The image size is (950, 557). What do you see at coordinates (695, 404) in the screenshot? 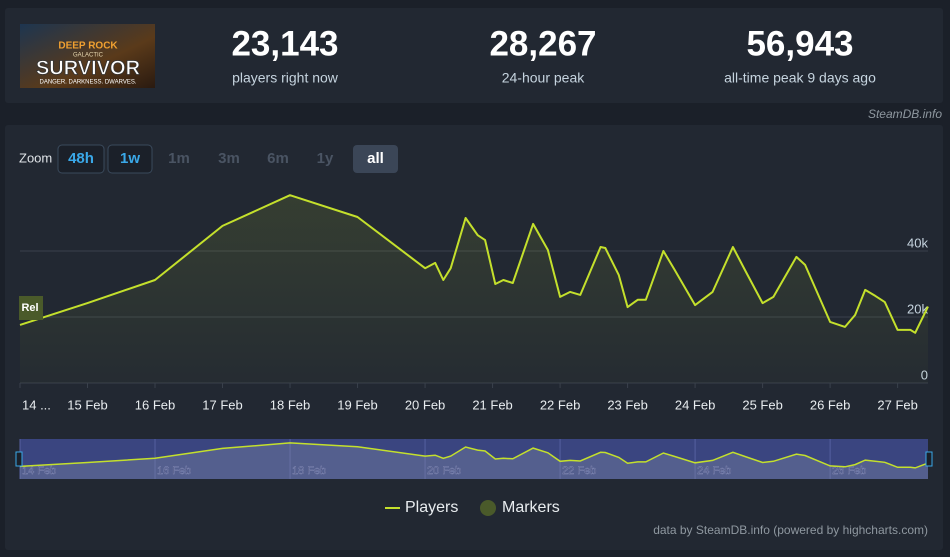
I see `x-tick-label: 24 Feb` at bounding box center [695, 404].